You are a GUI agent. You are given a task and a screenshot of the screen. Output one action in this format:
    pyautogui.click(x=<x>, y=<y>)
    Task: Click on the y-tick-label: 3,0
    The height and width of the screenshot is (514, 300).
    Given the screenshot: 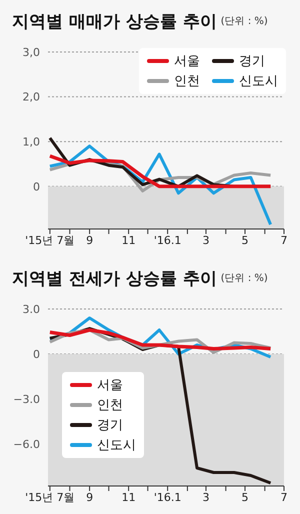 What is the action you would take?
    pyautogui.click(x=31, y=52)
    